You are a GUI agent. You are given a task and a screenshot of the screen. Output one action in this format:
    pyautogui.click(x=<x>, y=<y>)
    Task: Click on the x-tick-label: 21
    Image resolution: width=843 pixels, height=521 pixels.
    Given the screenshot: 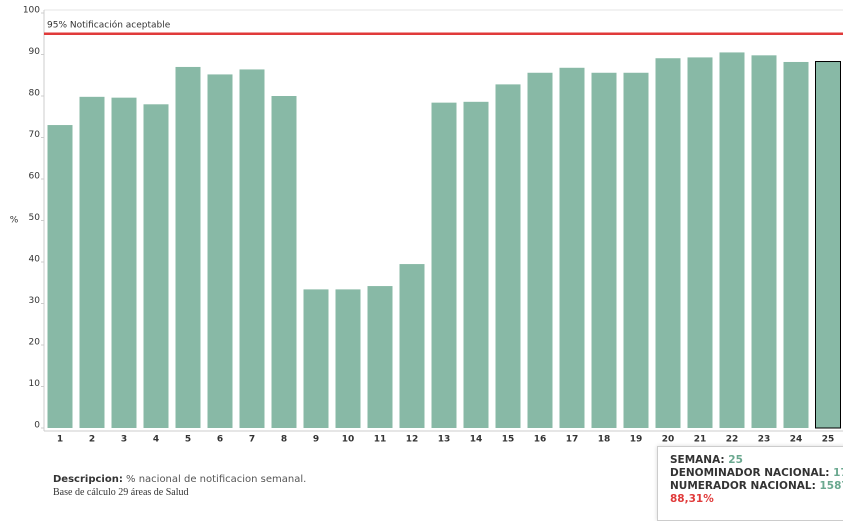 What is the action you would take?
    pyautogui.click(x=700, y=440)
    